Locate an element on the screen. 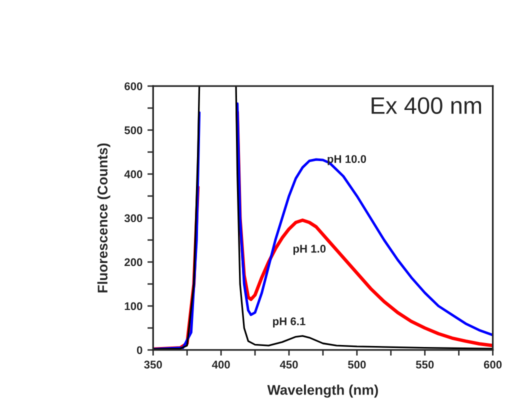 Image resolution: width=507 pixels, height=406 pixels. series-label: pH 6.1 is located at coordinates (289, 322).